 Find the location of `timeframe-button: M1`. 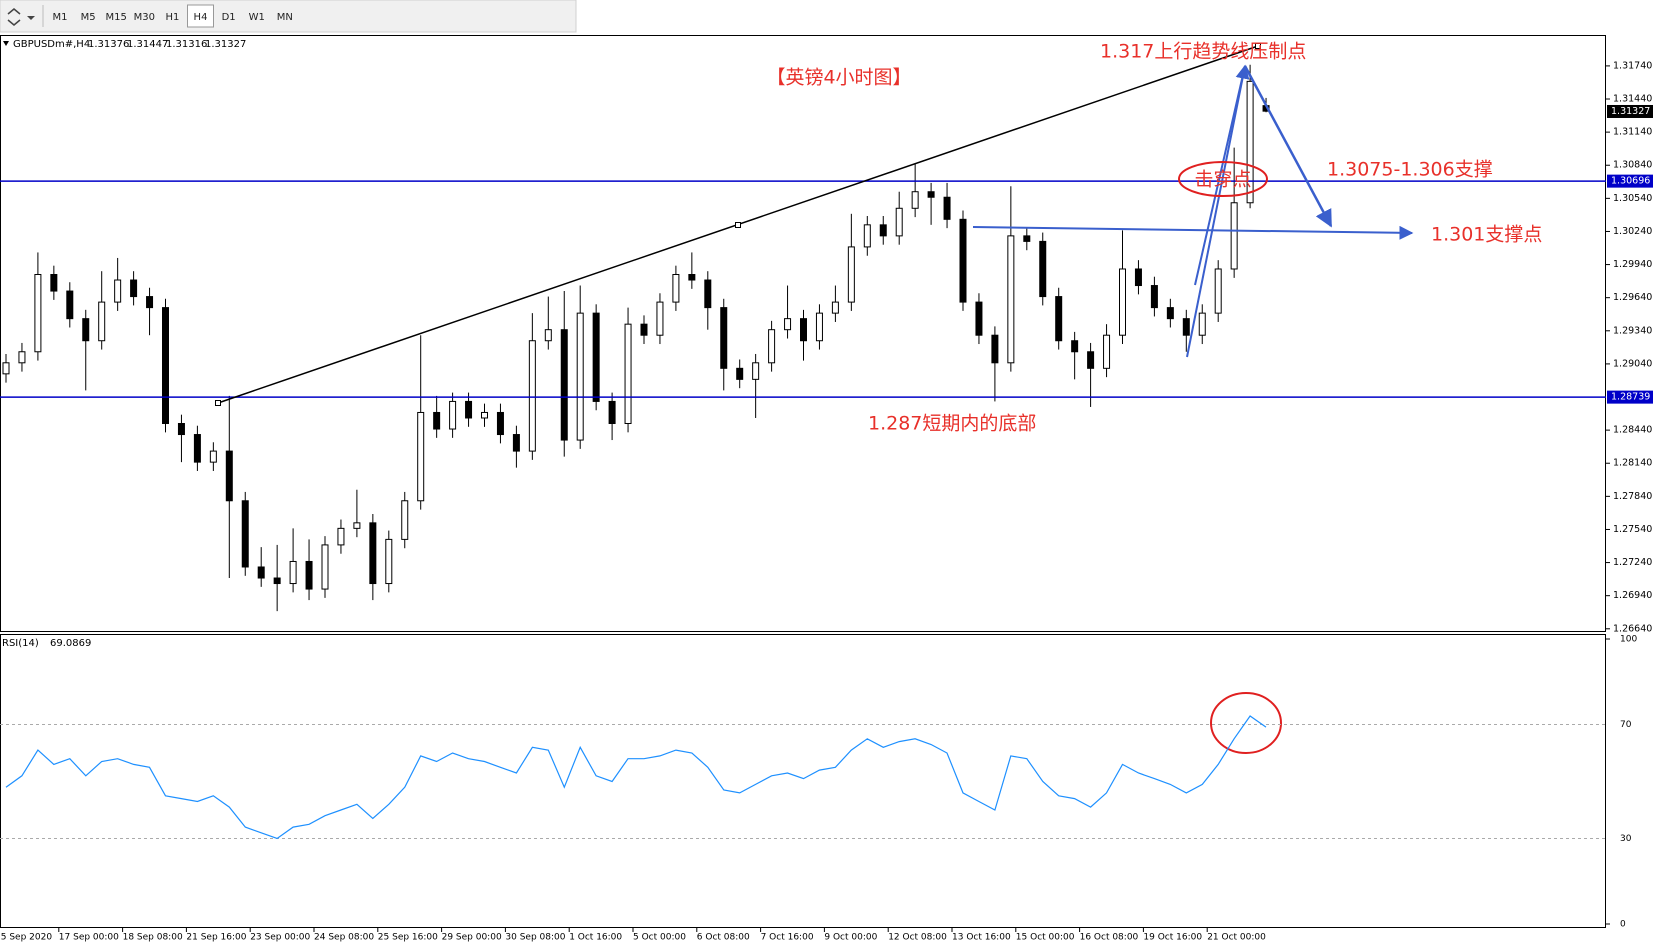

timeframe-button: M1 is located at coordinates (60, 17).